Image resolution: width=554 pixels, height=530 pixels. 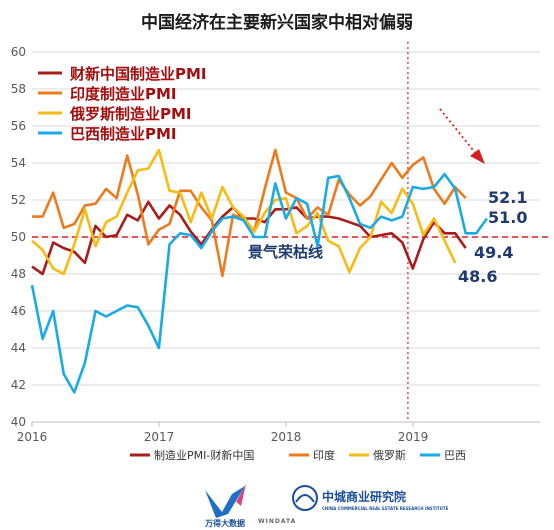 What do you see at coordinates (507, 197) in the screenshot?
I see `end-value-label: 52.1` at bounding box center [507, 197].